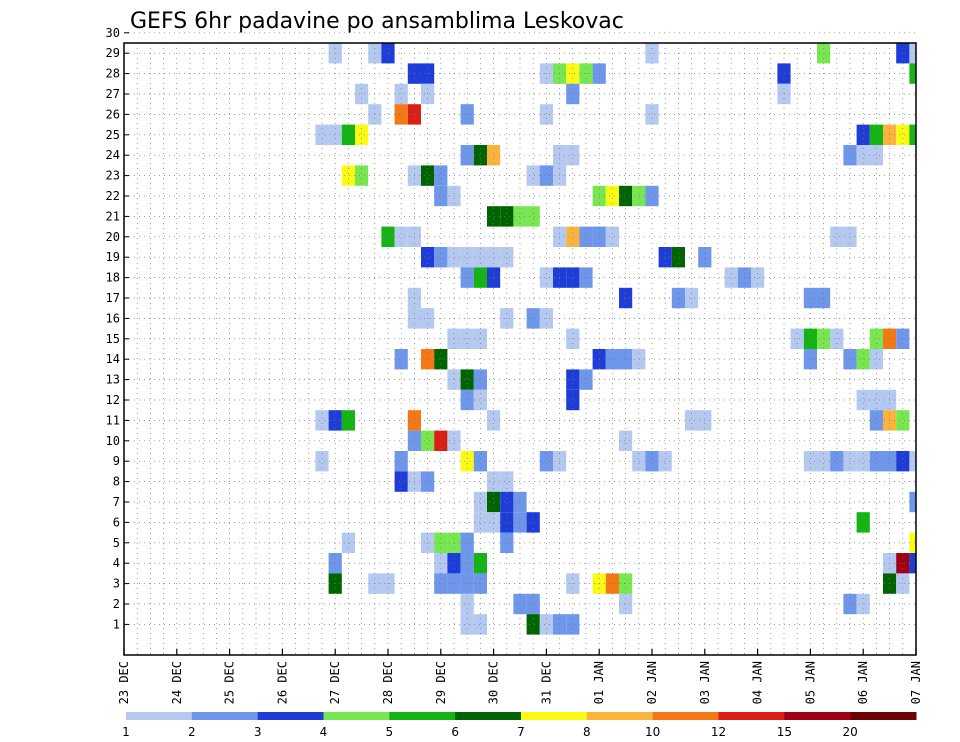 This screenshot has height=742, width=960. Describe the element at coordinates (113, 278) in the screenshot. I see `y-tick-label: 18` at that location.